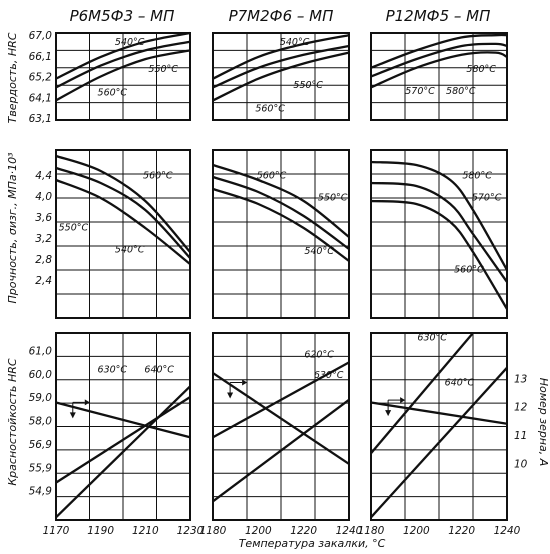 The image size is (550, 554). I want to click on y-tick-label: 66,1, so click(40, 57).